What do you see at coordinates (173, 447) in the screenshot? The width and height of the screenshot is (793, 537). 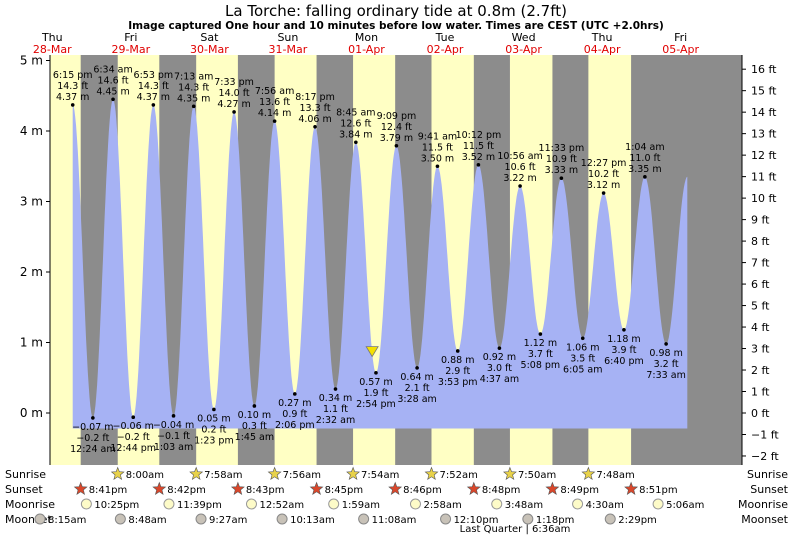 I see `low-tide-time: 1:03 am` at bounding box center [173, 447].